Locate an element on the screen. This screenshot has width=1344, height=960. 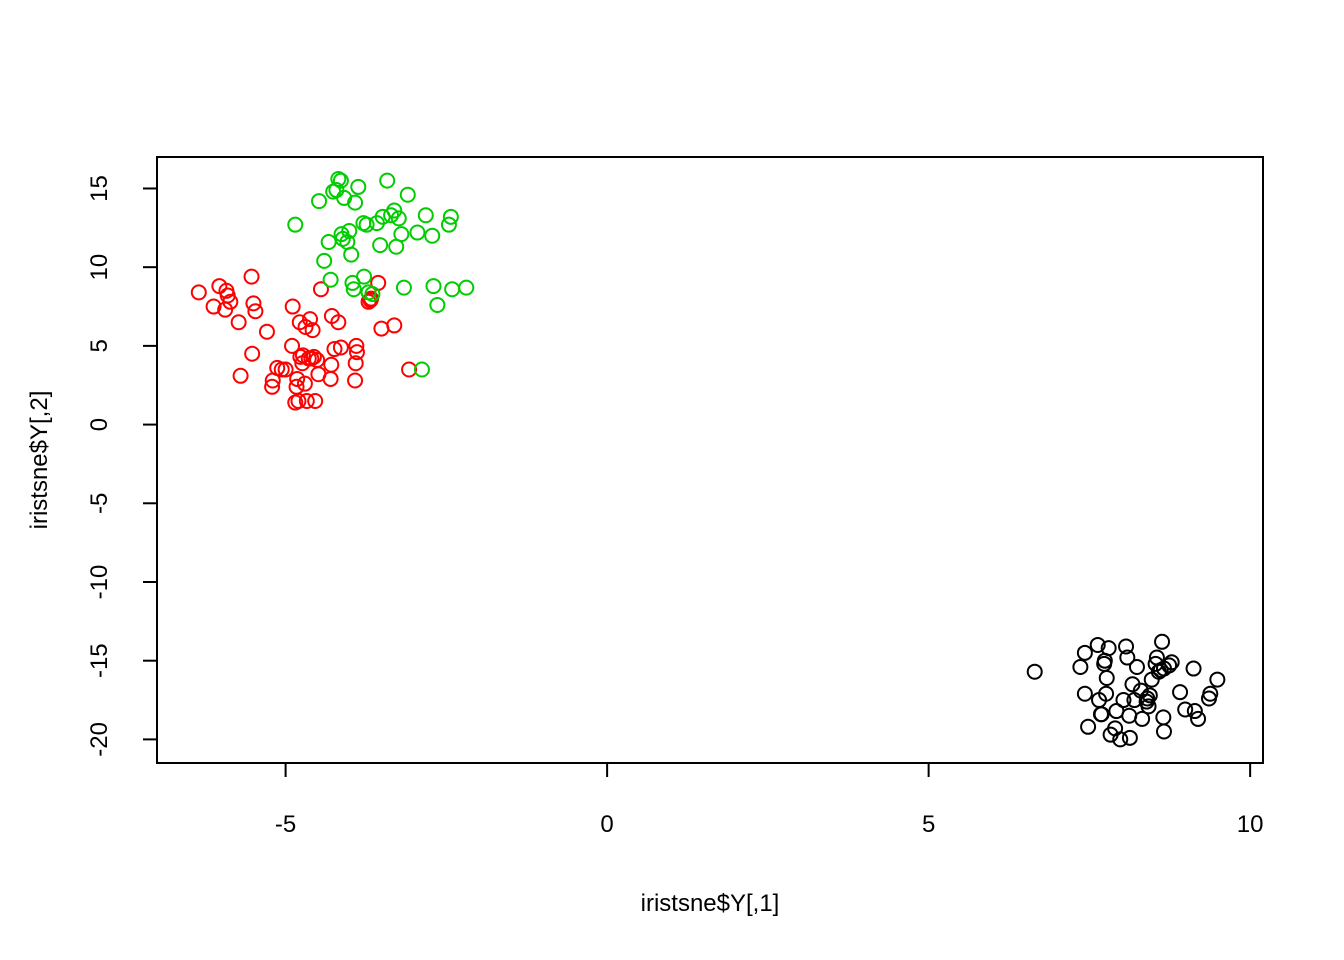
y-axis: -20 -15 -10 -5 0 5 10 15 is located at coordinates (122, 466).